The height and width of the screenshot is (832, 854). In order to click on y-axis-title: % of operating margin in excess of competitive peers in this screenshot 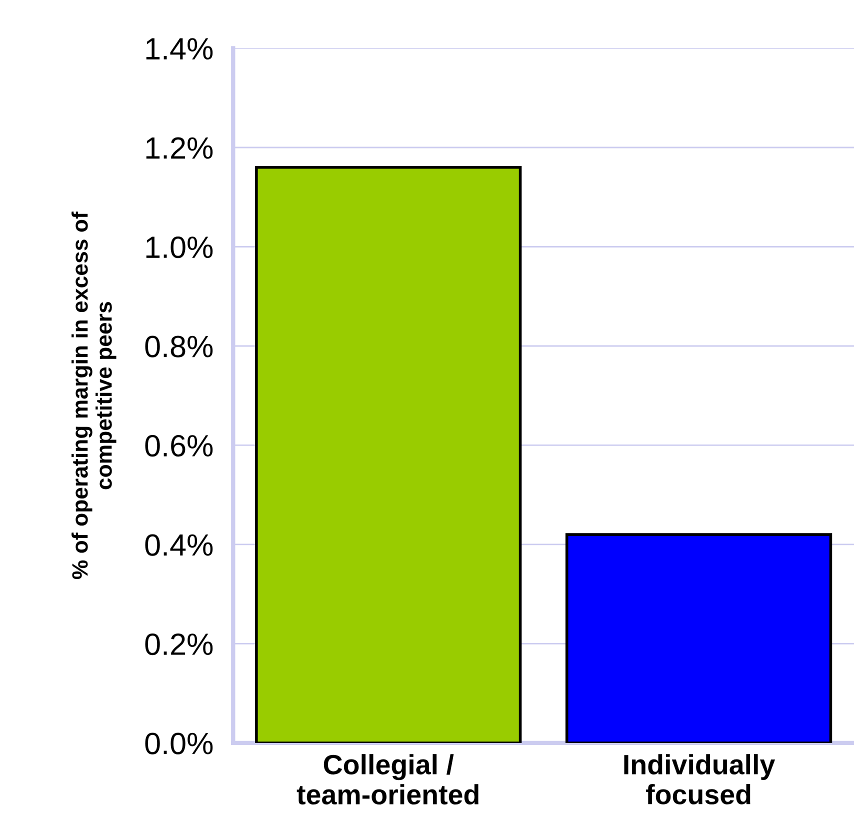, I will do `click(94, 396)`.